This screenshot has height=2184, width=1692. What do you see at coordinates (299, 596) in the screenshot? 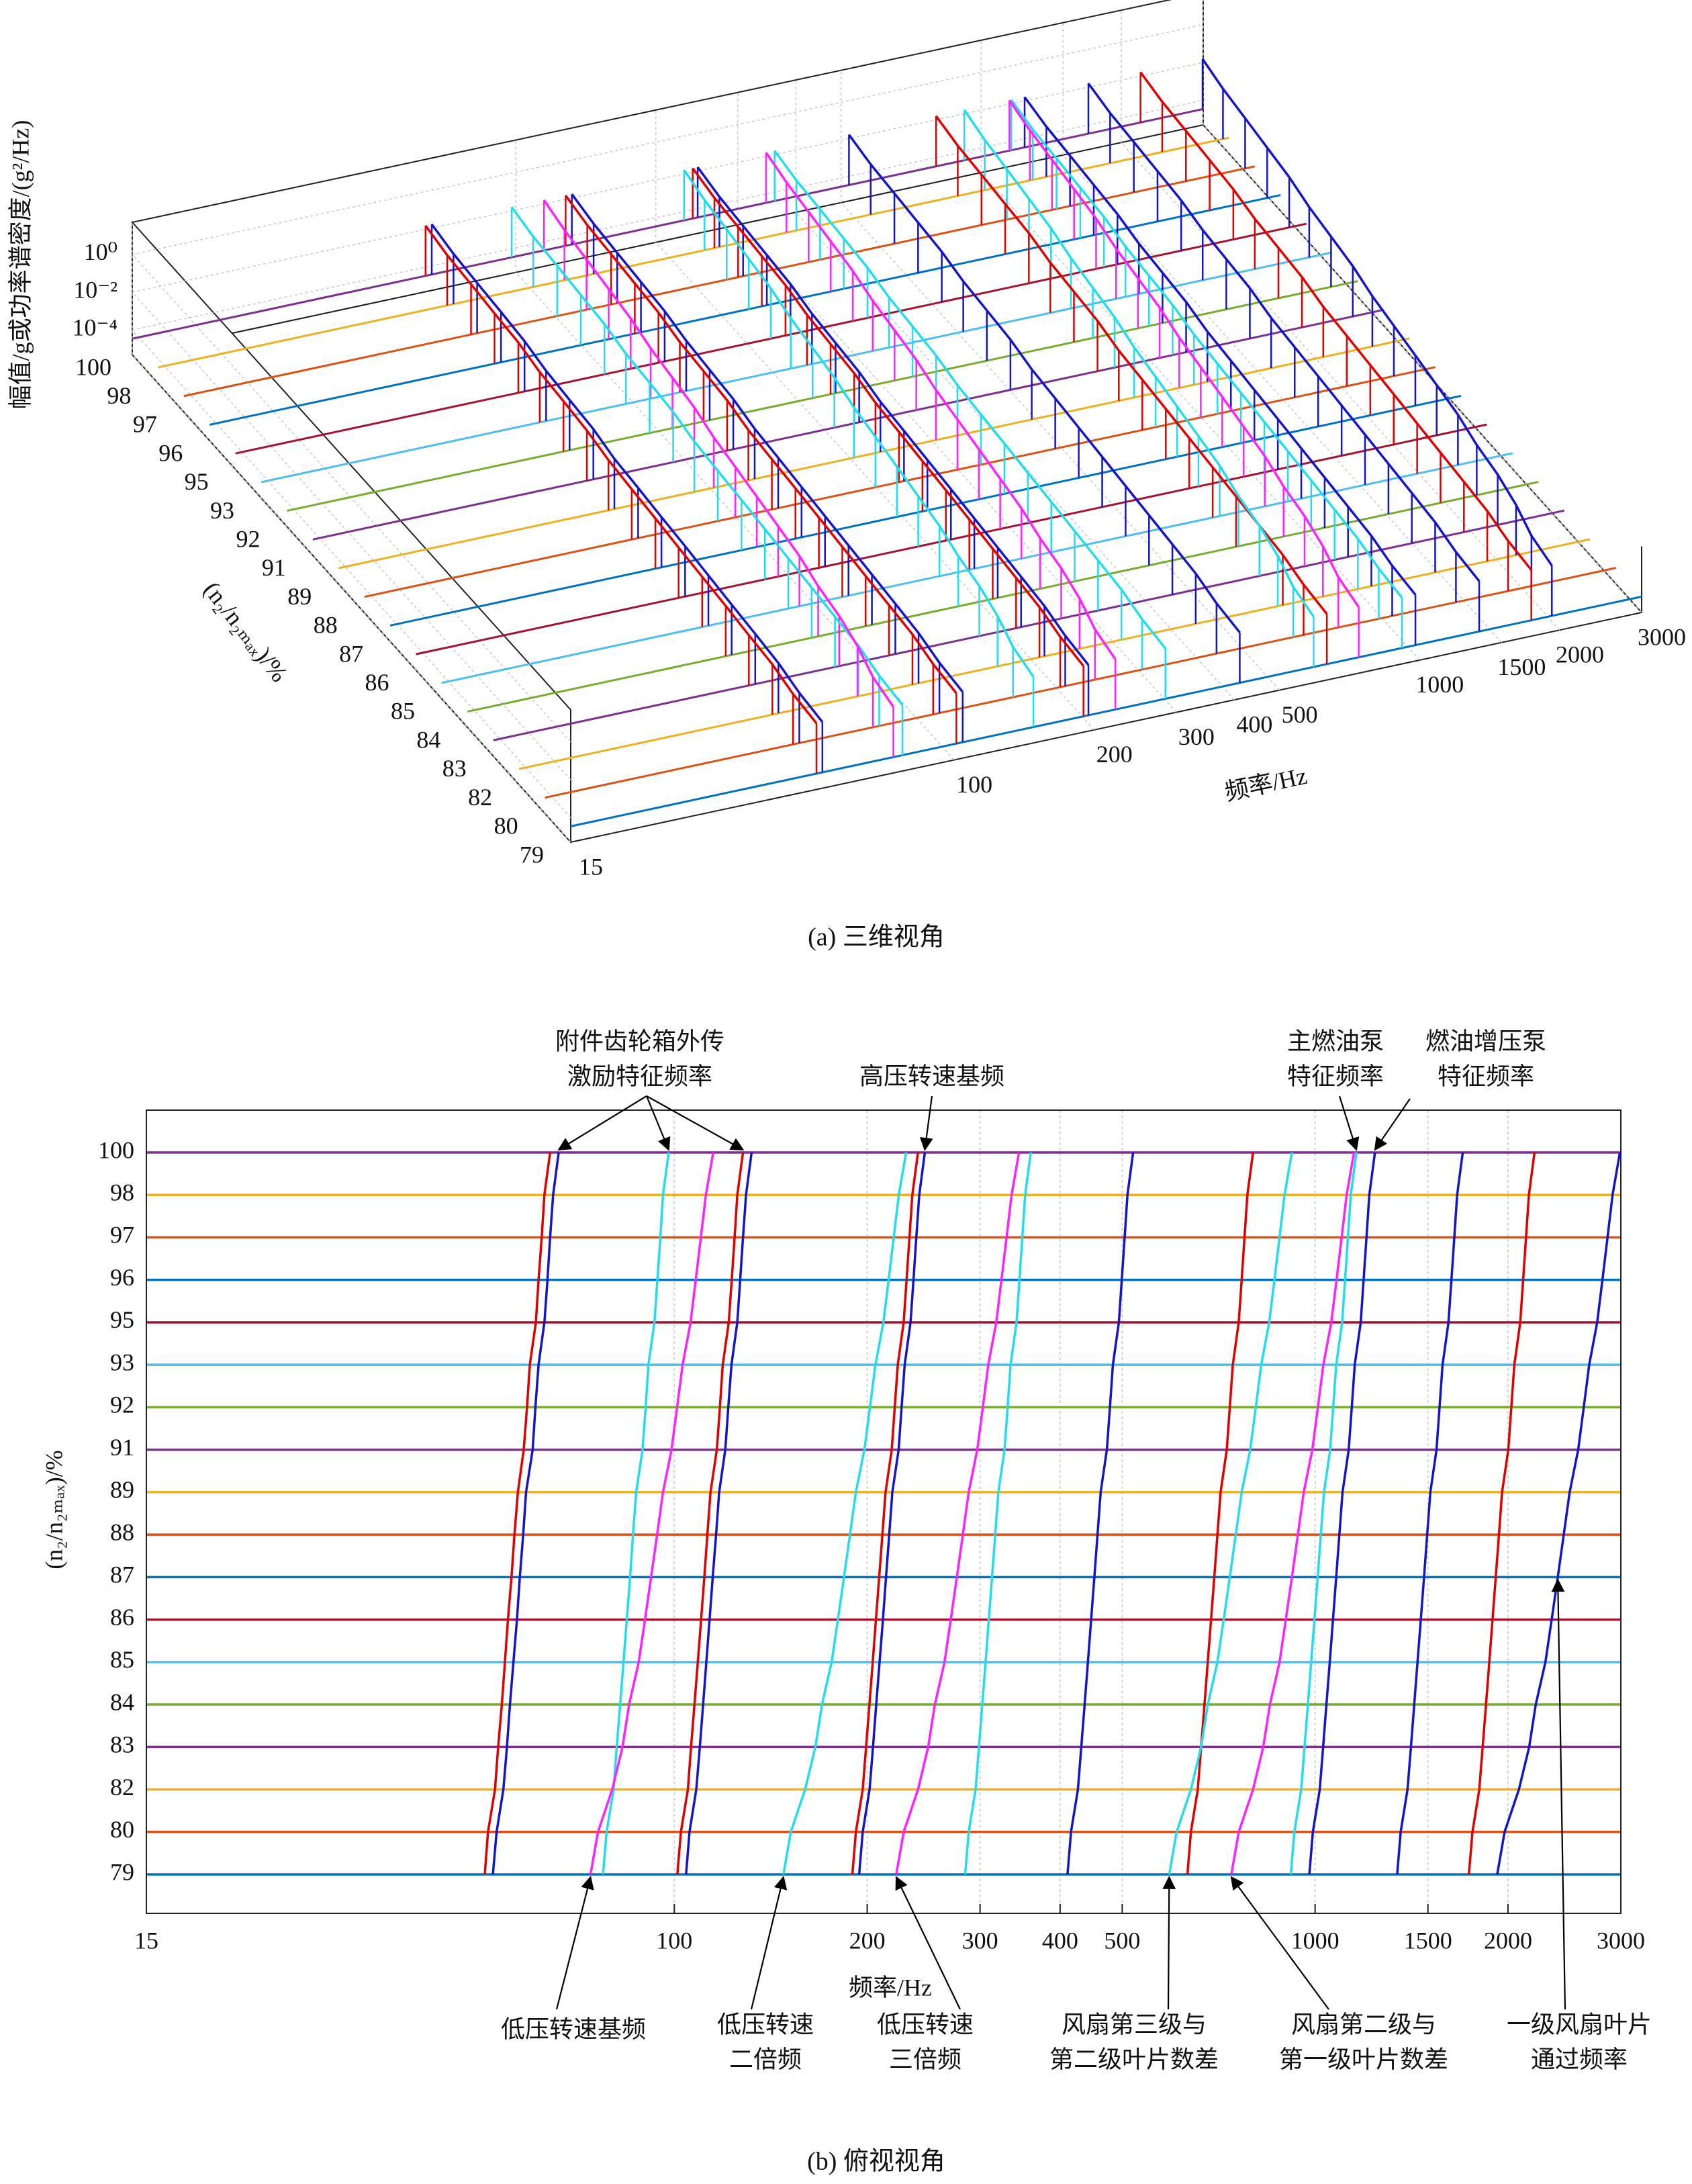
I see `y-tick-label: 89` at bounding box center [299, 596].